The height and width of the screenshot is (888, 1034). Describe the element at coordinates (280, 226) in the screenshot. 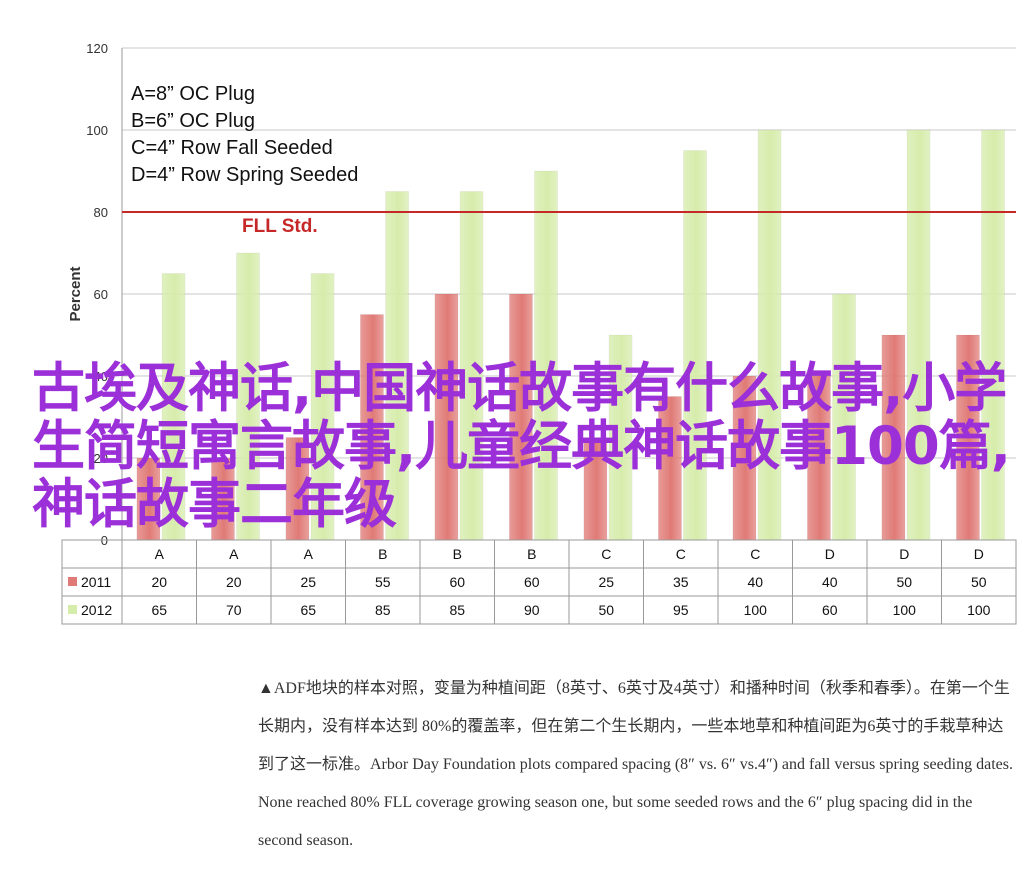

I see `reference-line-label: FLL Std.` at that location.